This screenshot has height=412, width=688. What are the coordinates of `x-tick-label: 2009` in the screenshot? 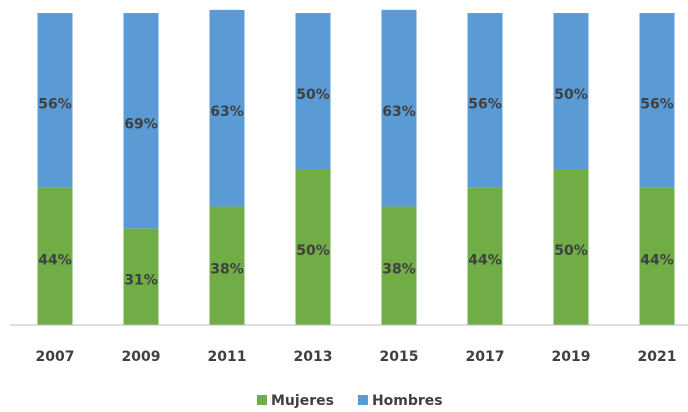 It's located at (141, 357).